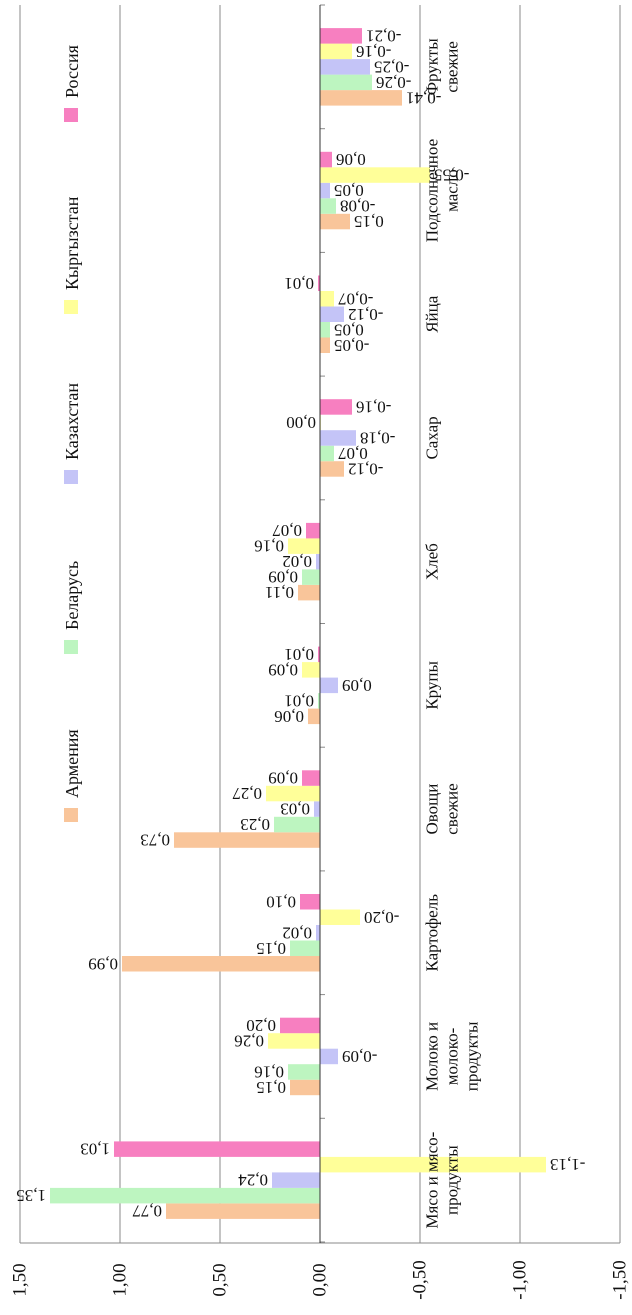  What do you see at coordinates (95, 1149) in the screenshot?
I see `data-label: 1,03` at bounding box center [95, 1149].